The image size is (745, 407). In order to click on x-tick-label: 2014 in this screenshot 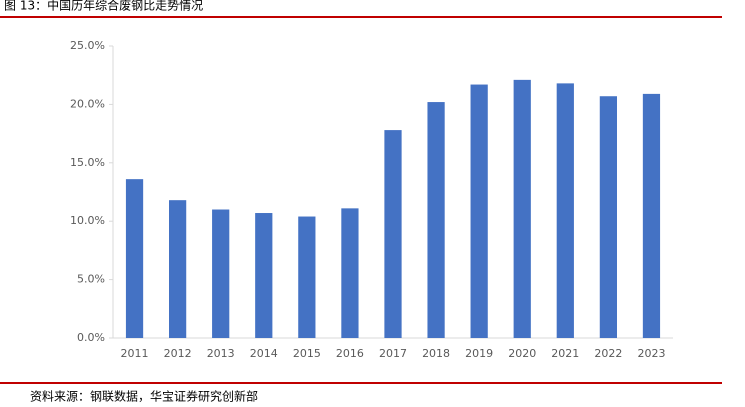, I will do `click(264, 353)`.